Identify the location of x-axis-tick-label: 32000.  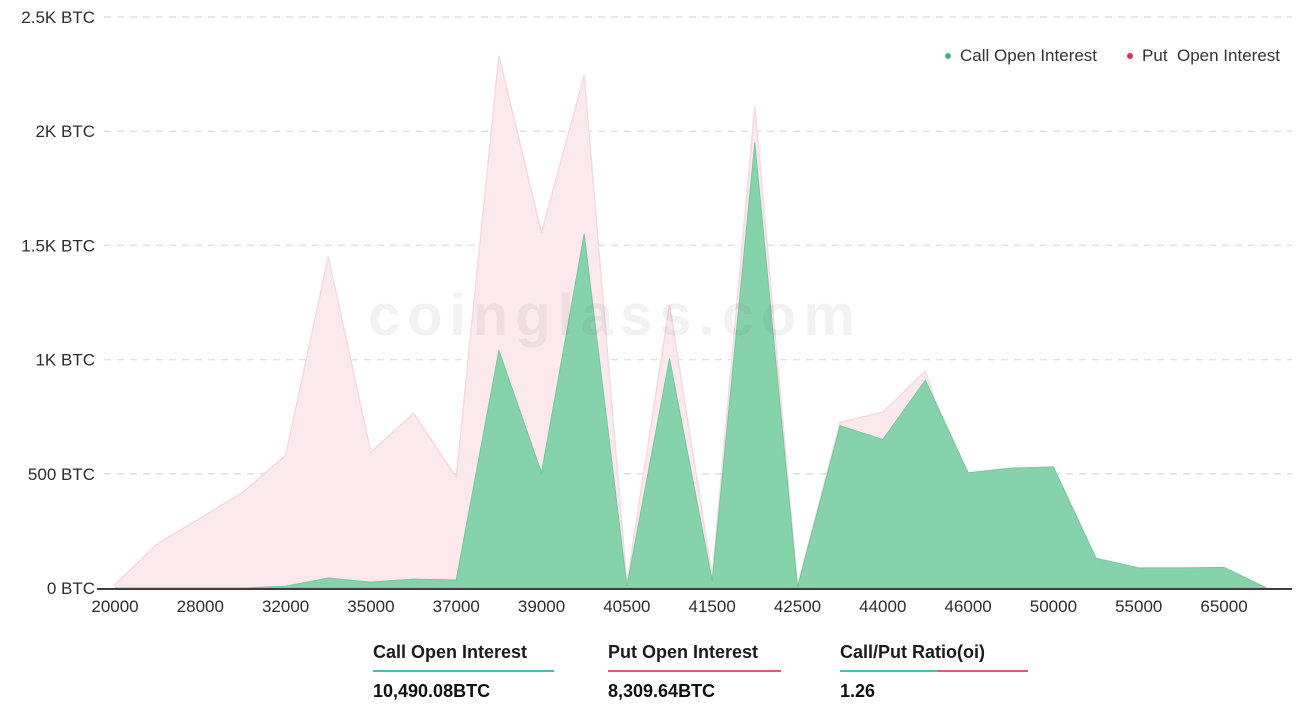
(285, 606).